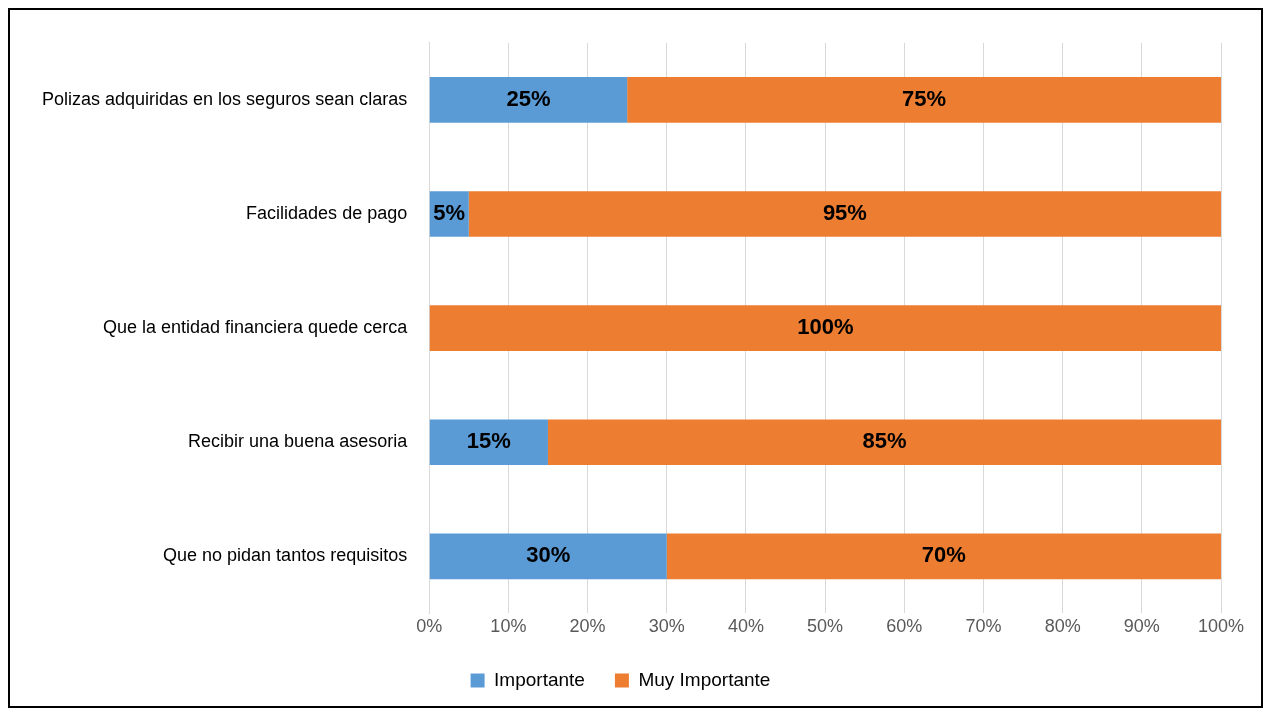 The height and width of the screenshot is (714, 1273). I want to click on data-label: 95%, so click(844, 213).